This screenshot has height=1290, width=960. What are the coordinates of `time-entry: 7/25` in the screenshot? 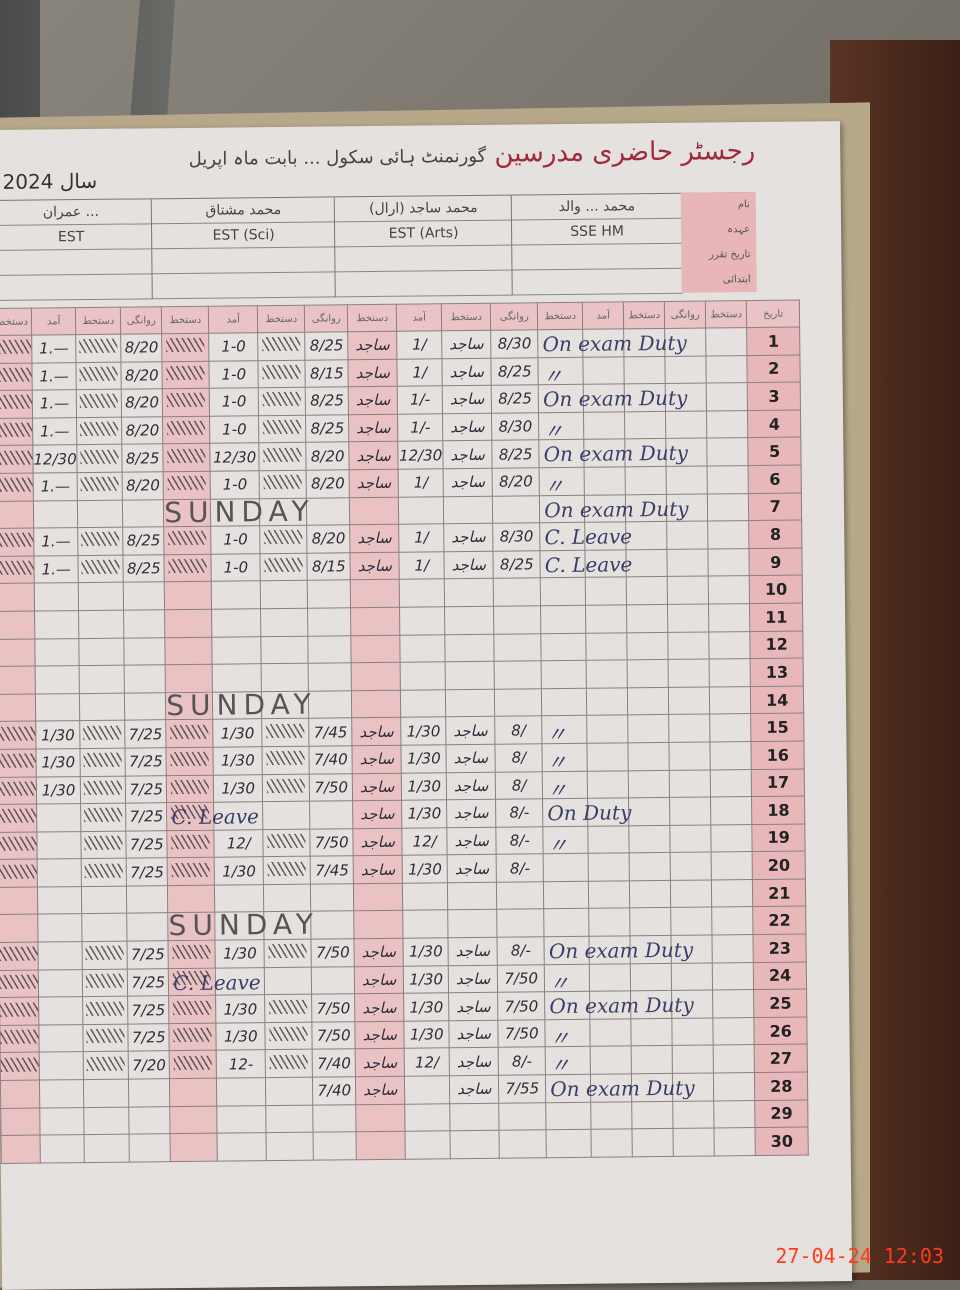 It's located at (148, 1009).